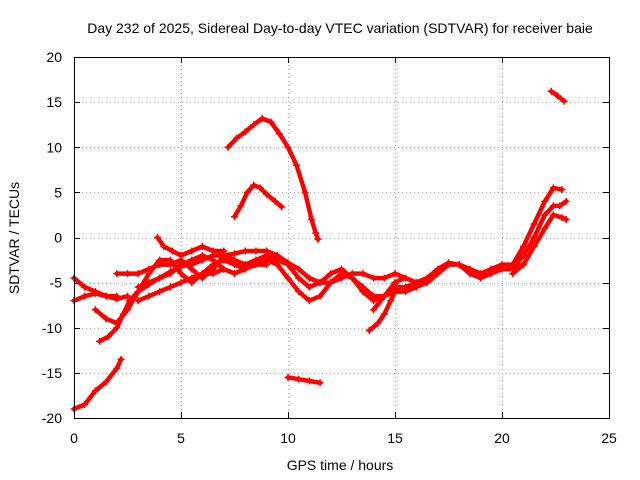 This screenshot has height=480, width=640. Describe the element at coordinates (181, 285) in the screenshot. I see `series-track-h` at that location.